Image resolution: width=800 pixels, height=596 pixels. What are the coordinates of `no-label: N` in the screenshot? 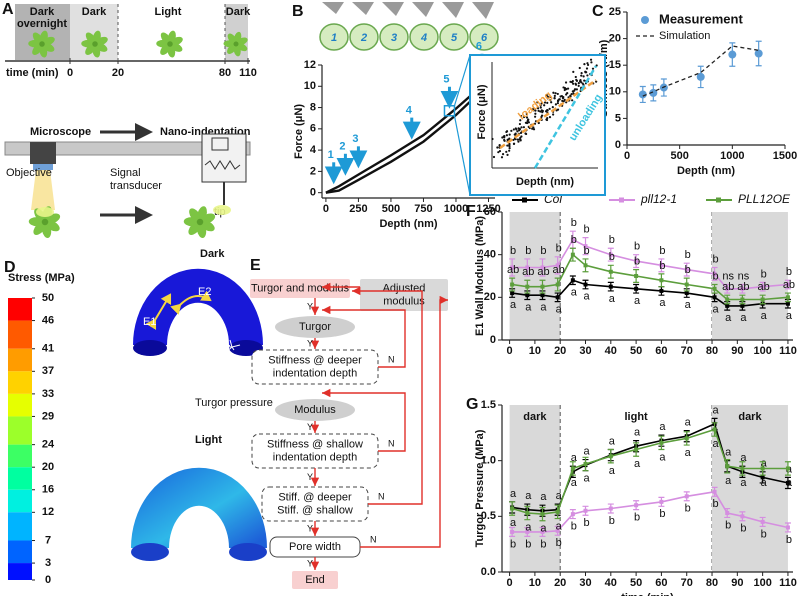 It's located at (373, 539).